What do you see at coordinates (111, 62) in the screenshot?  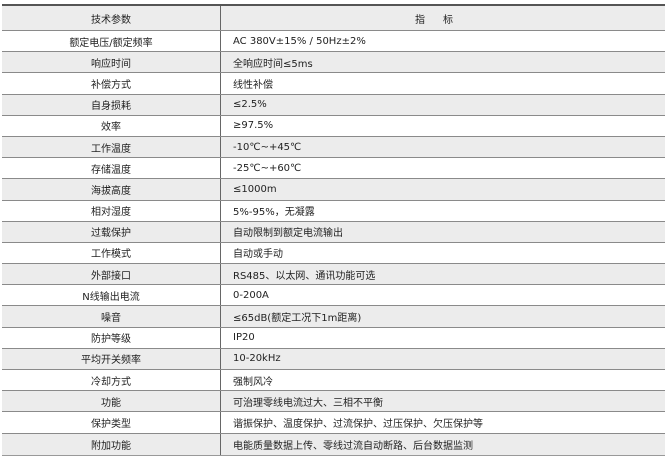 I see `param-cell: 响应时间` at bounding box center [111, 62].